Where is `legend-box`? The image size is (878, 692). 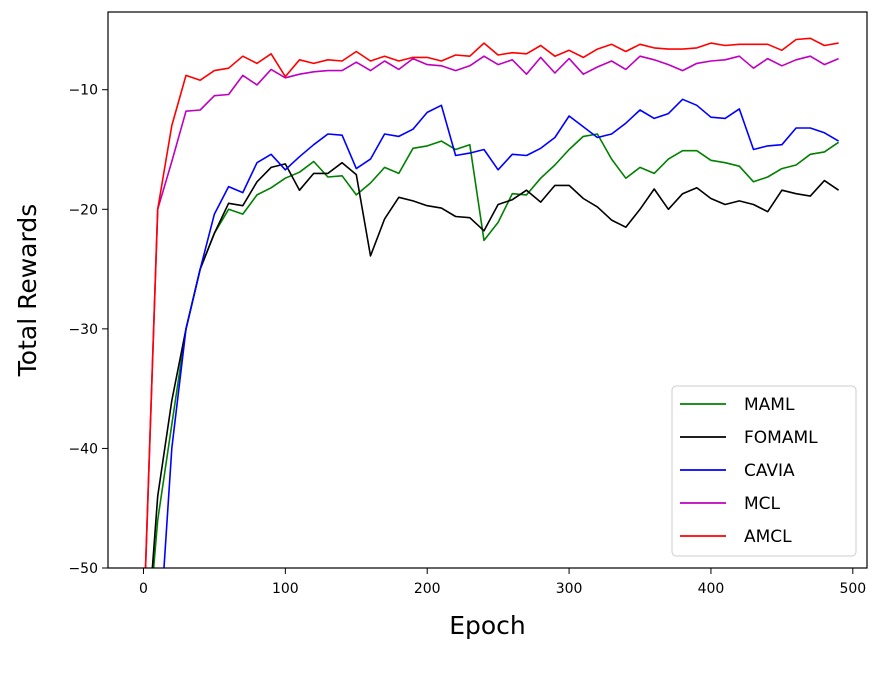 legend-box is located at coordinates (764, 471).